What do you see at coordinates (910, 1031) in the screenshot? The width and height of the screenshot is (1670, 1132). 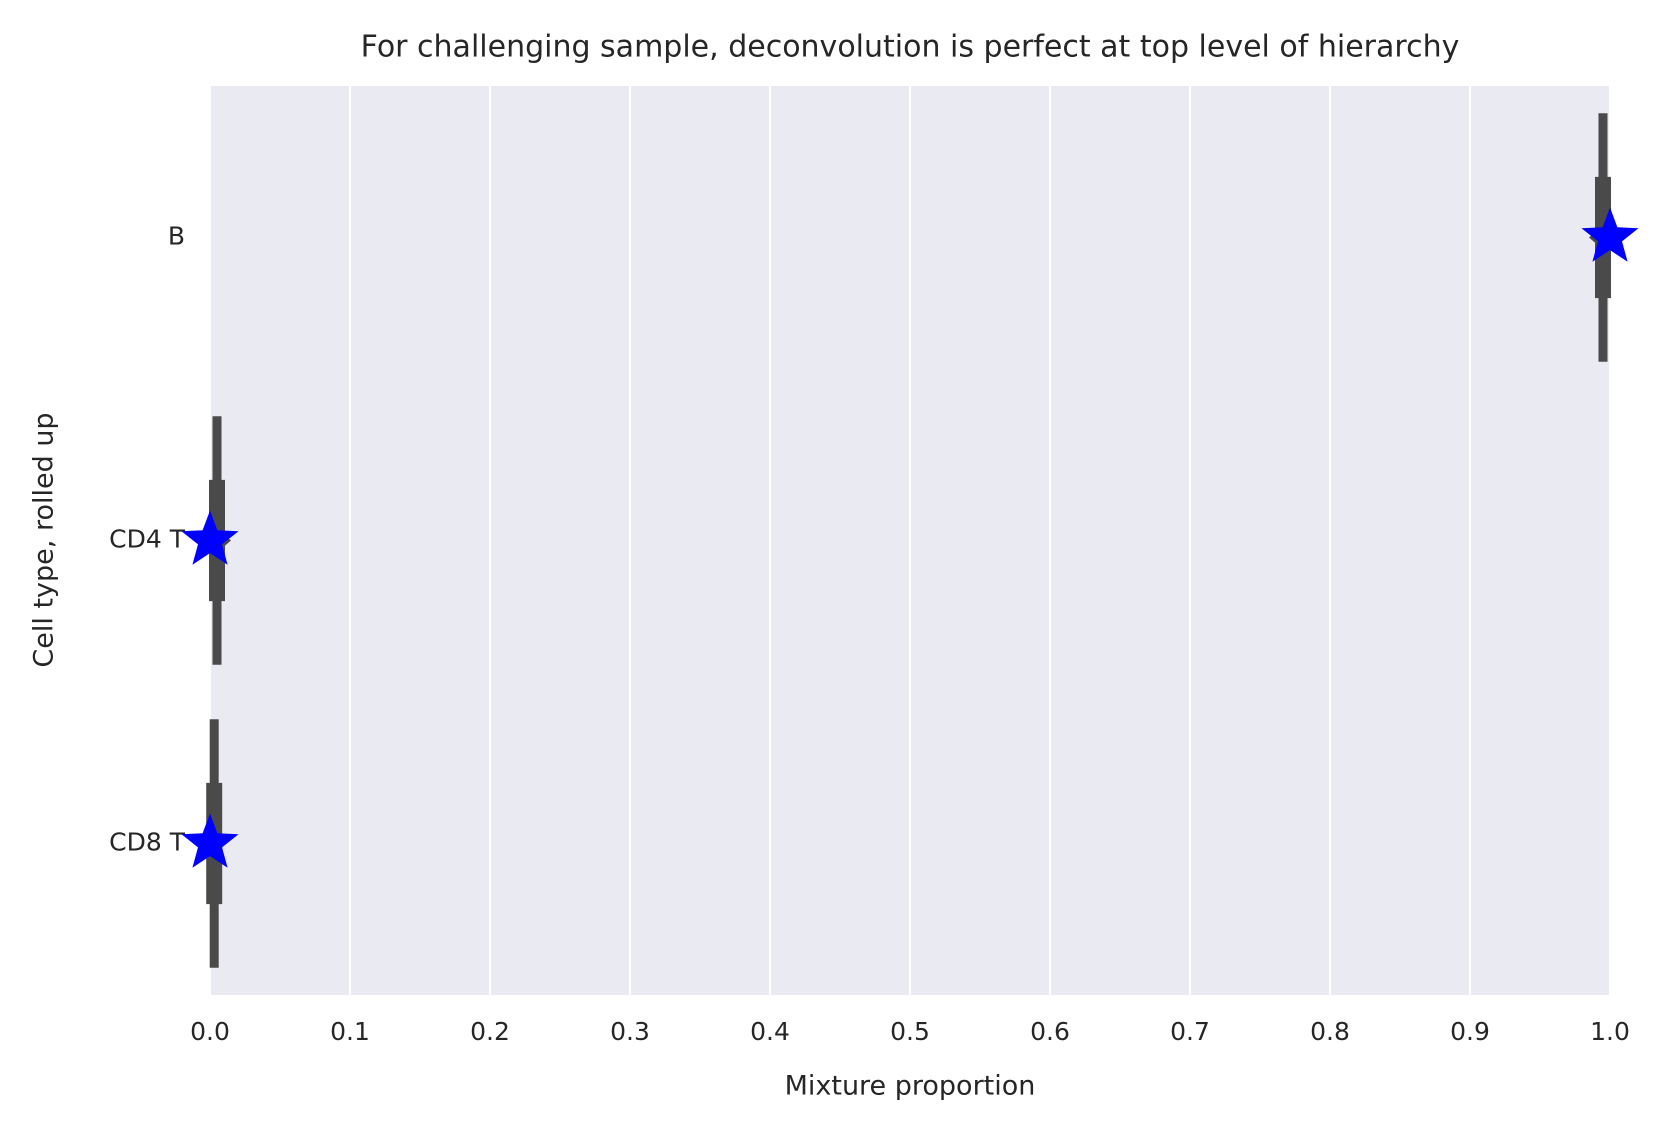 I see `x-tick-label: 0.5` at bounding box center [910, 1031].